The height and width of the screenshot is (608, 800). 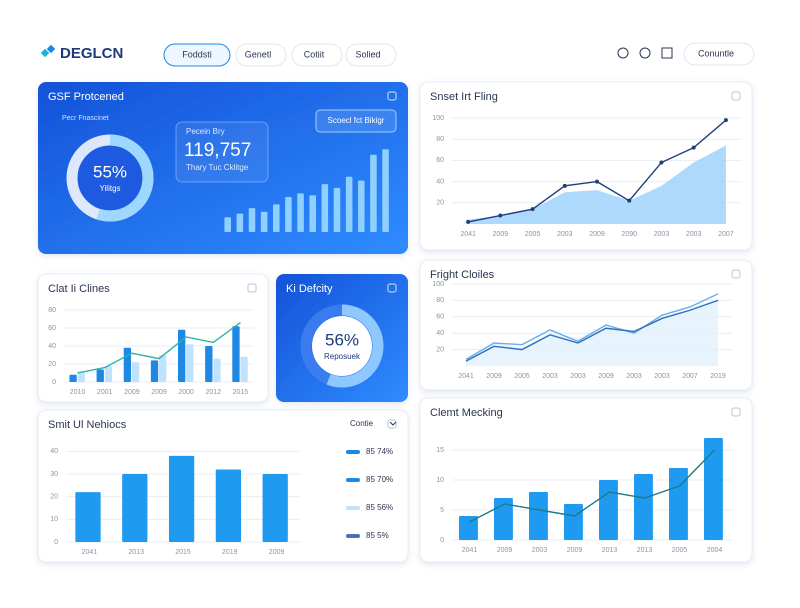 What do you see at coordinates (86, 97) in the screenshot?
I see `panel-title: GSF Protcened` at bounding box center [86, 97].